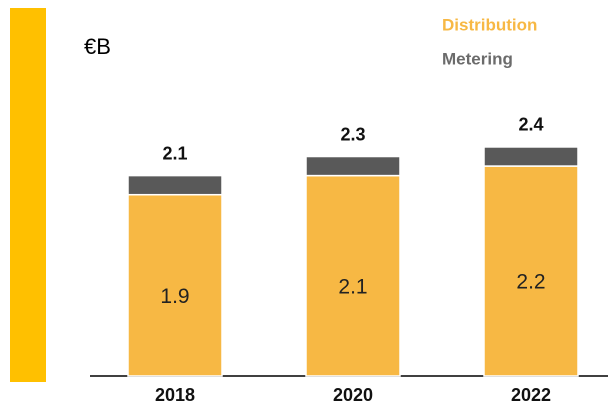 The height and width of the screenshot is (409, 608). I want to click on legend-label: Distribution, so click(489, 24).